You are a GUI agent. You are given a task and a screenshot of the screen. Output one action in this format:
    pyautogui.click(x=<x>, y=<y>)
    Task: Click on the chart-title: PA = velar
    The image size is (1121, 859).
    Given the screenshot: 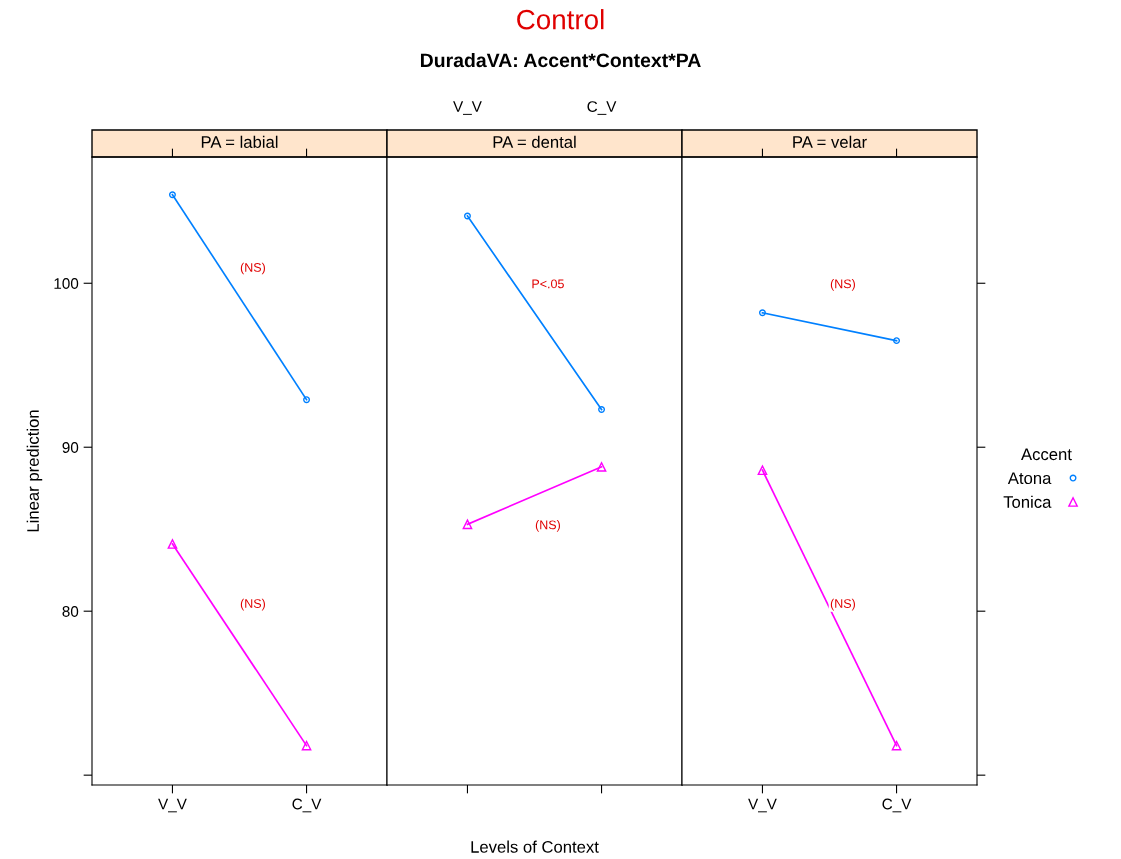 What is the action you would take?
    pyautogui.click(x=830, y=141)
    